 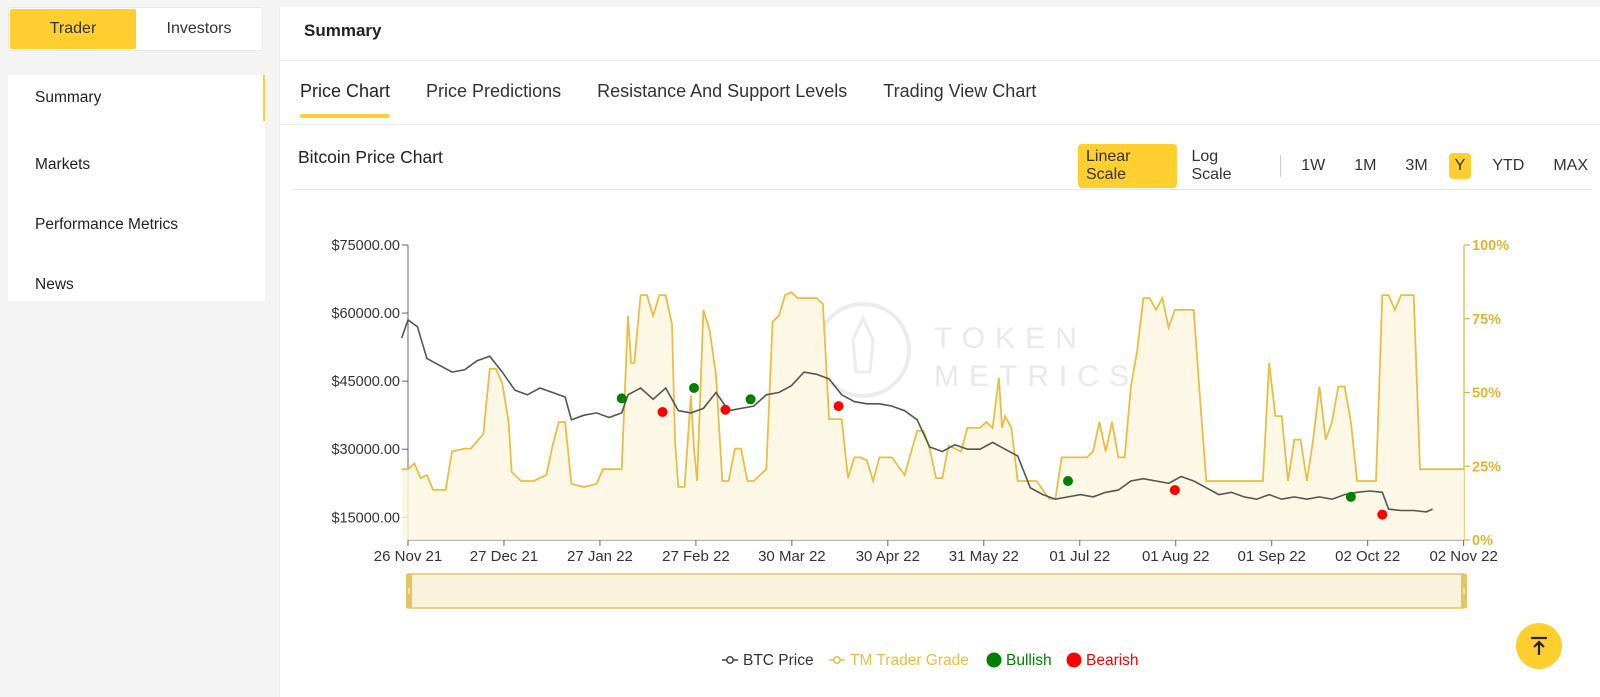 I want to click on y-tick-label-left: $60000.00, so click(x=365, y=314).